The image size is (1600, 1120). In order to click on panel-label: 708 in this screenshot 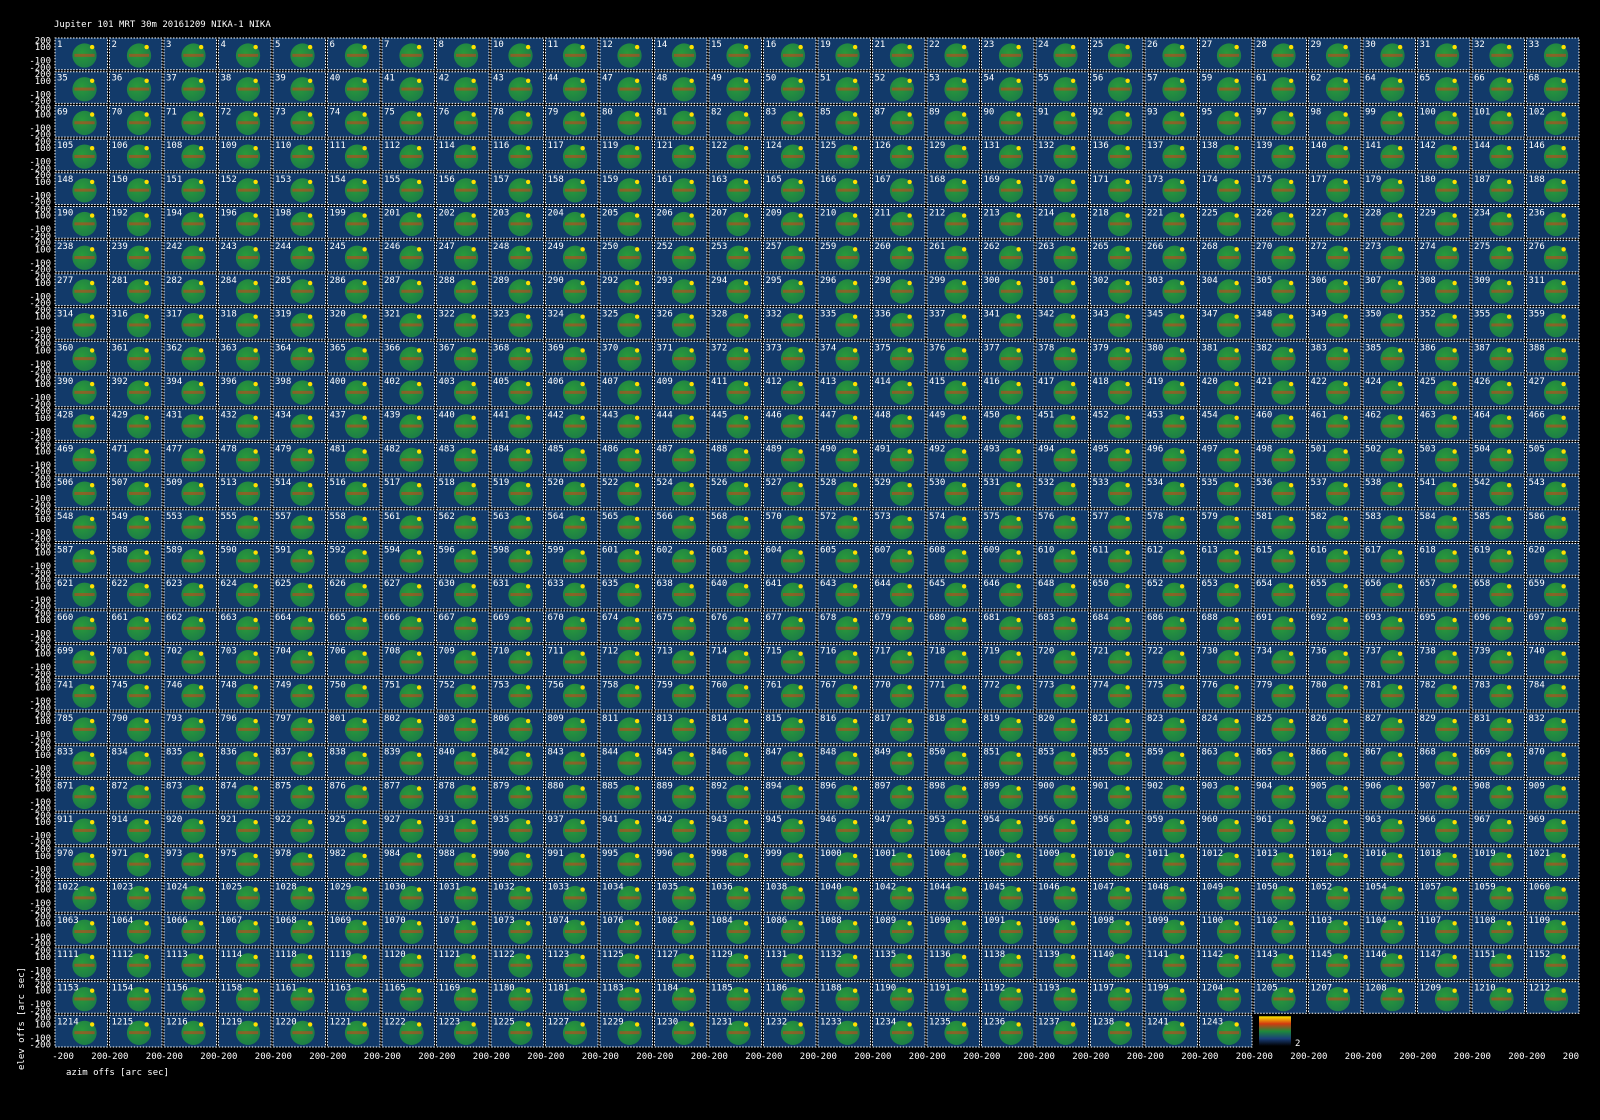, I will do `click(392, 652)`.